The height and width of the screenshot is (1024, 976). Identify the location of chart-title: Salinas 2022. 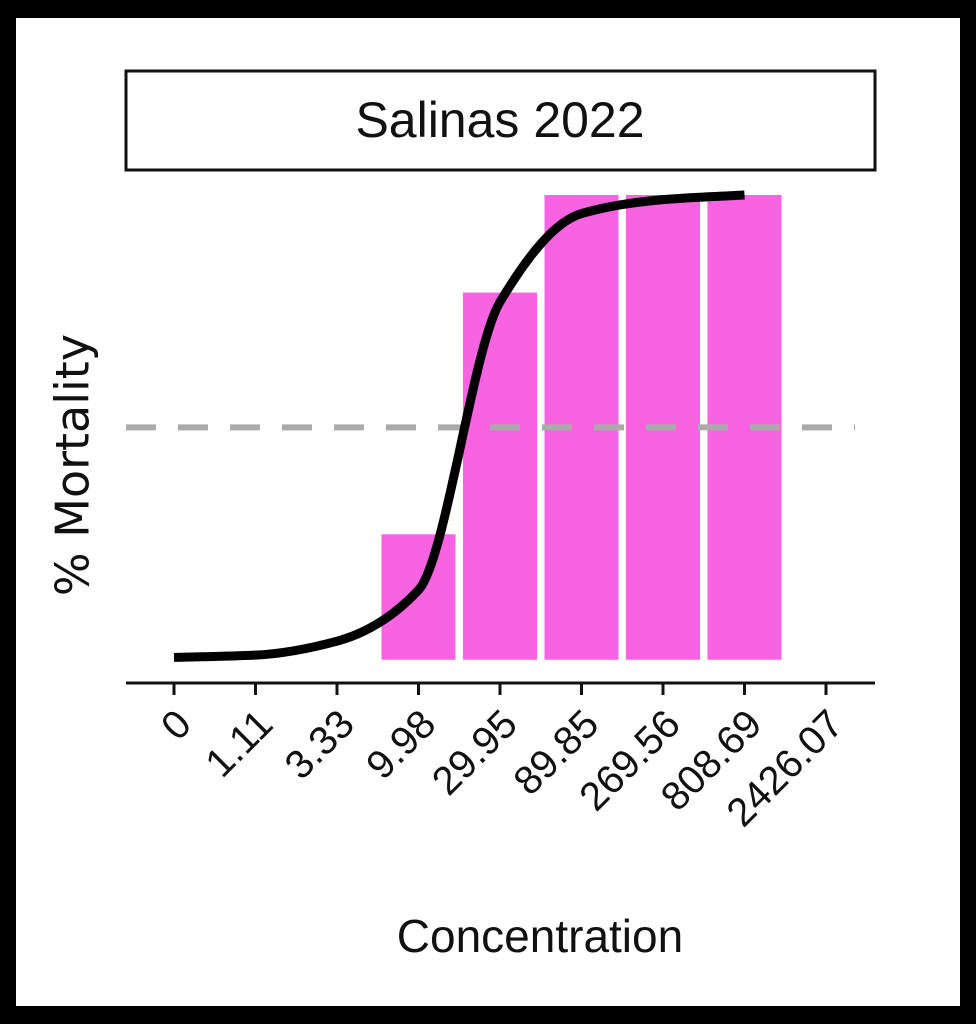
(499, 120).